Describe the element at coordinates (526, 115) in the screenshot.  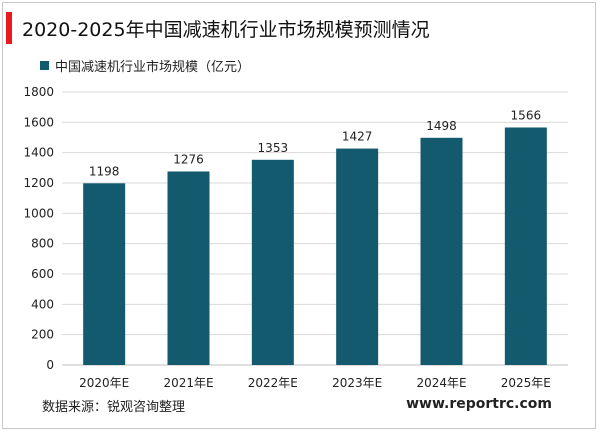
I see `data-label: 1566` at that location.